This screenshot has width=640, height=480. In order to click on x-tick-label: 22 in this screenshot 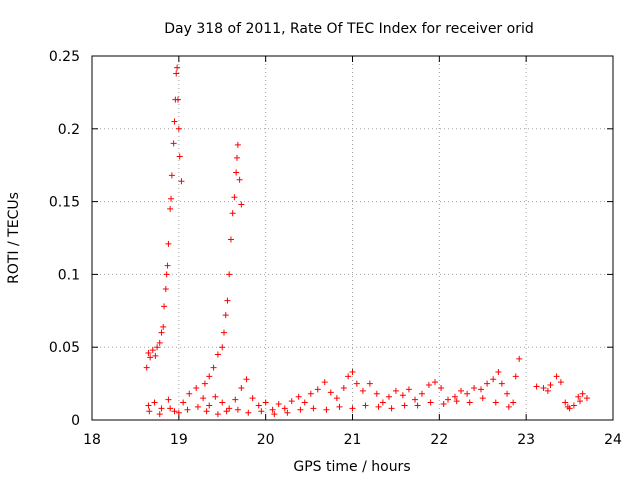, I will do `click(439, 440)`.